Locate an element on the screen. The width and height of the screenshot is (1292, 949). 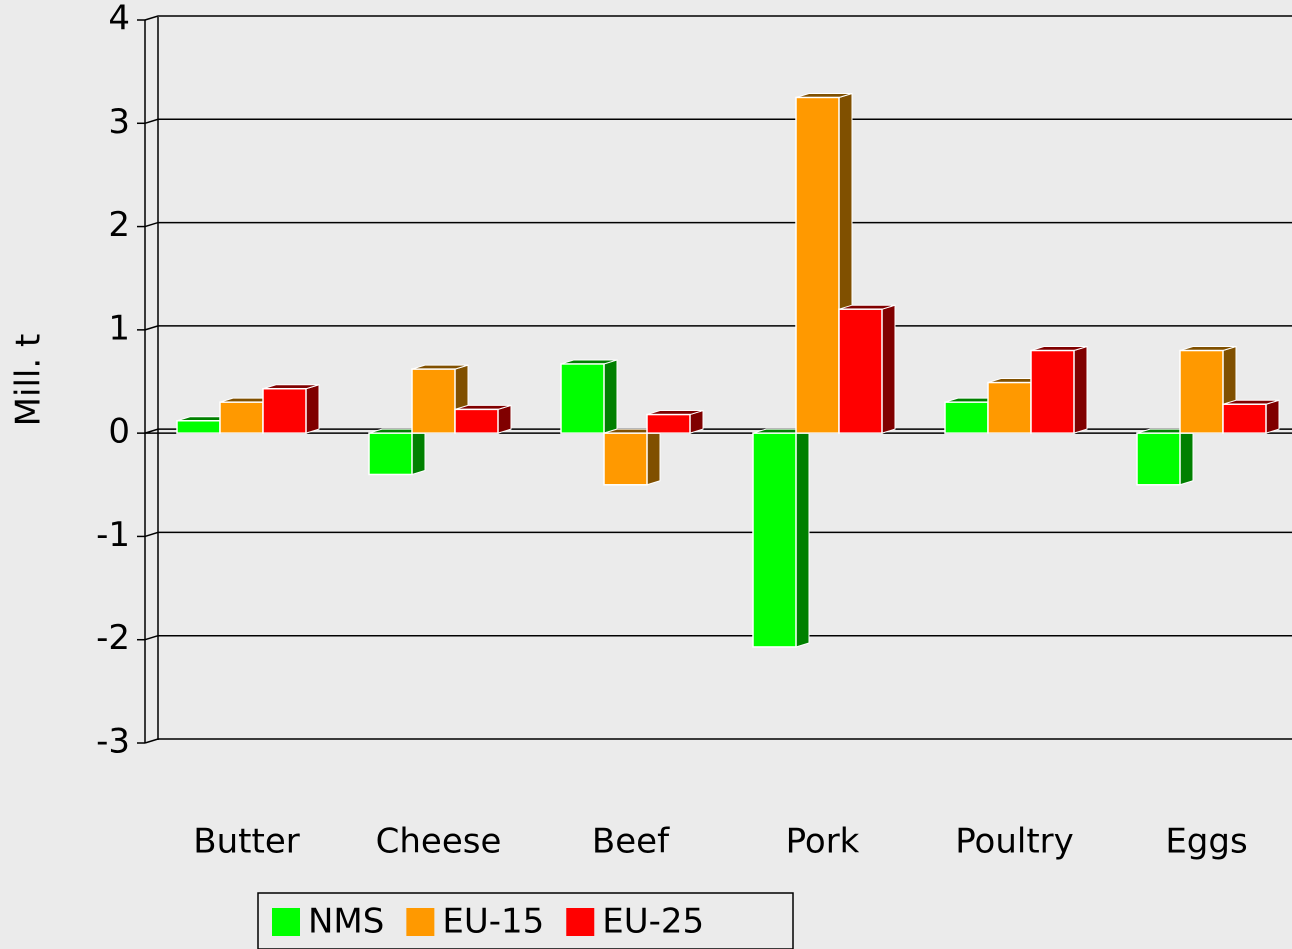
y-tick-label: 3 is located at coordinates (119, 122).